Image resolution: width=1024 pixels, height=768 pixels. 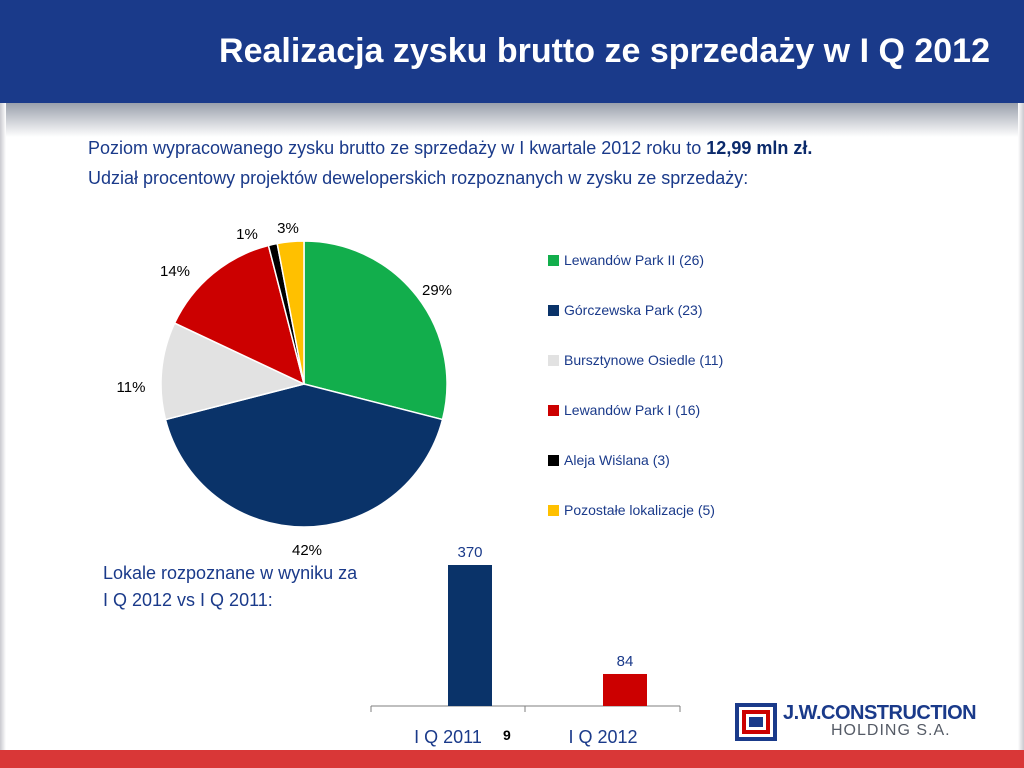 I want to click on pie-slices, so click(x=304, y=384).